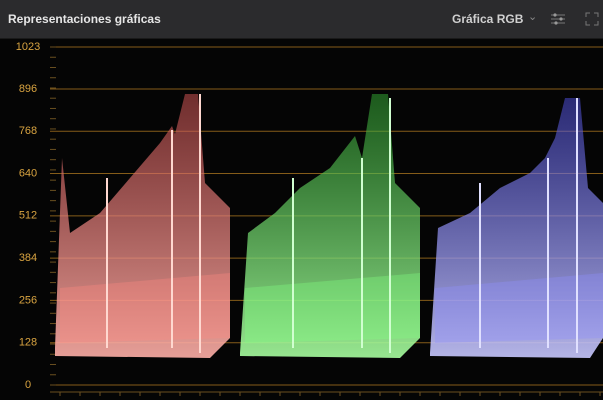 The height and width of the screenshot is (400, 603). I want to click on panel-header: Representaciones gráficas Gráfica RGB ⌄, so click(301, 19).